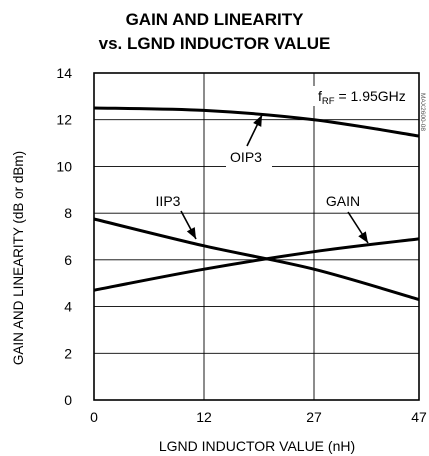 The image size is (429, 456). Describe the element at coordinates (68, 213) in the screenshot. I see `y-tick-label: 8` at that location.